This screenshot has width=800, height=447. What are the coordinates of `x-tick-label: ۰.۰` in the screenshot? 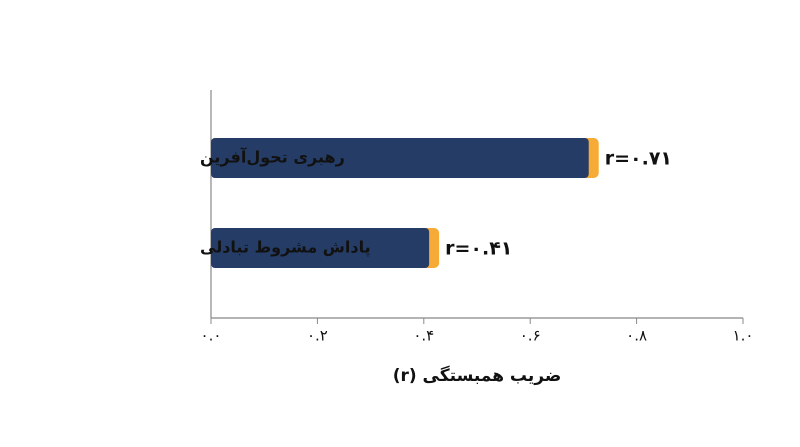 It's located at (211, 336).